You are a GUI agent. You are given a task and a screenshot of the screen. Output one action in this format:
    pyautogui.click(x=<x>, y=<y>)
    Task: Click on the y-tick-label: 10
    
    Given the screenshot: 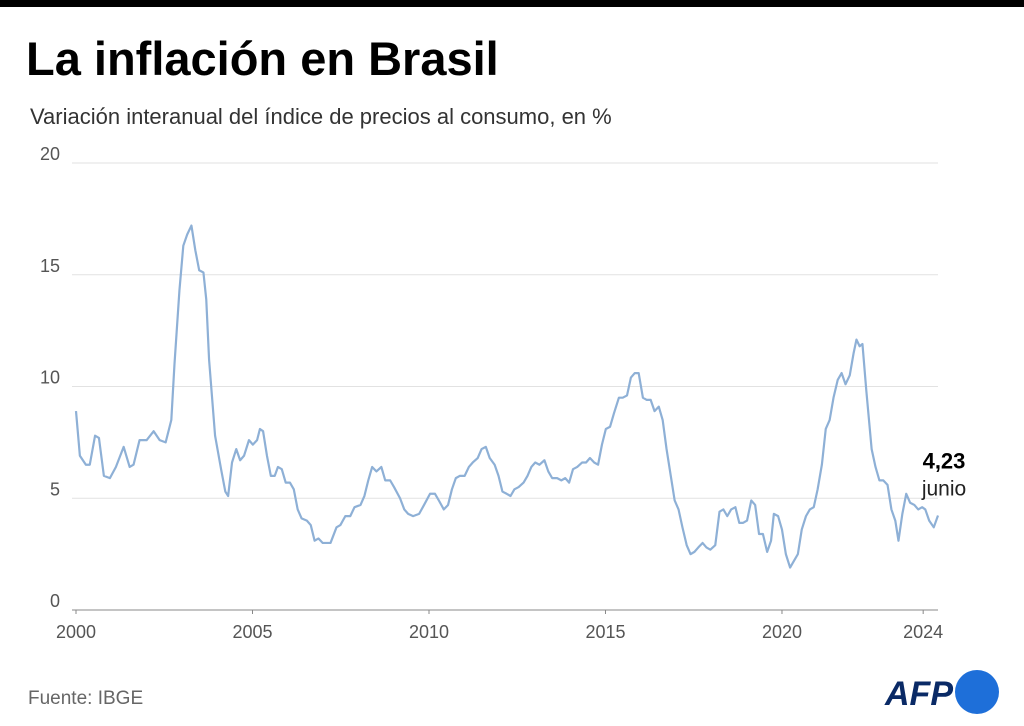 What is the action you would take?
    pyautogui.click(x=50, y=378)
    